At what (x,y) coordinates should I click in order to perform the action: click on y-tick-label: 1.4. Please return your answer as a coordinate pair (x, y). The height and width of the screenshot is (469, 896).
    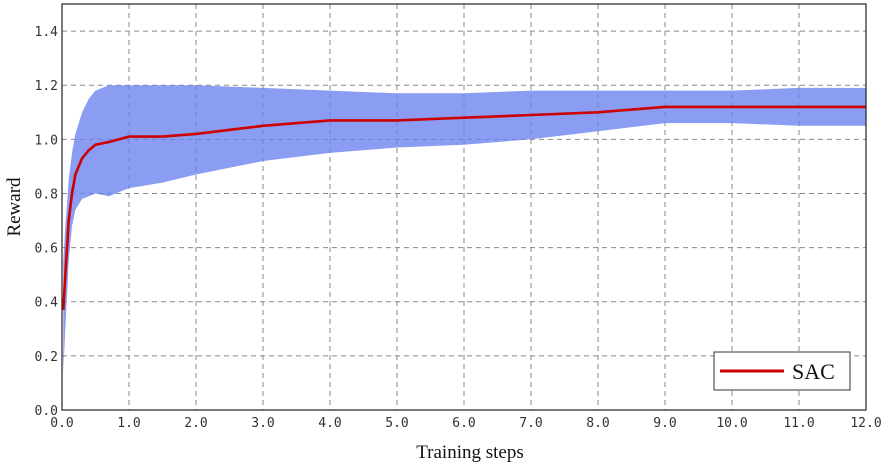
    Looking at the image, I should click on (47, 32).